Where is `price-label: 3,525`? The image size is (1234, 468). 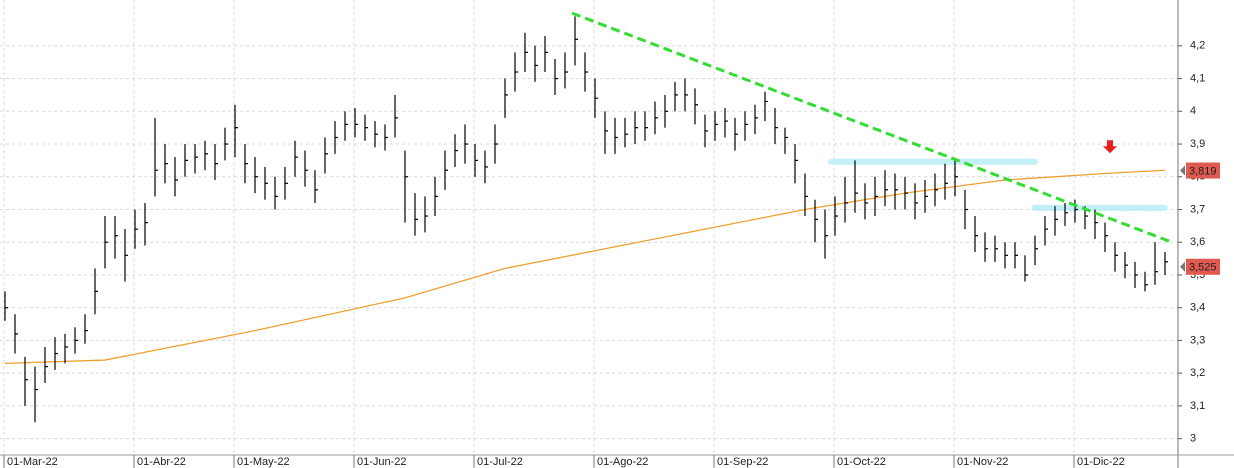 price-label: 3,525 is located at coordinates (1203, 268).